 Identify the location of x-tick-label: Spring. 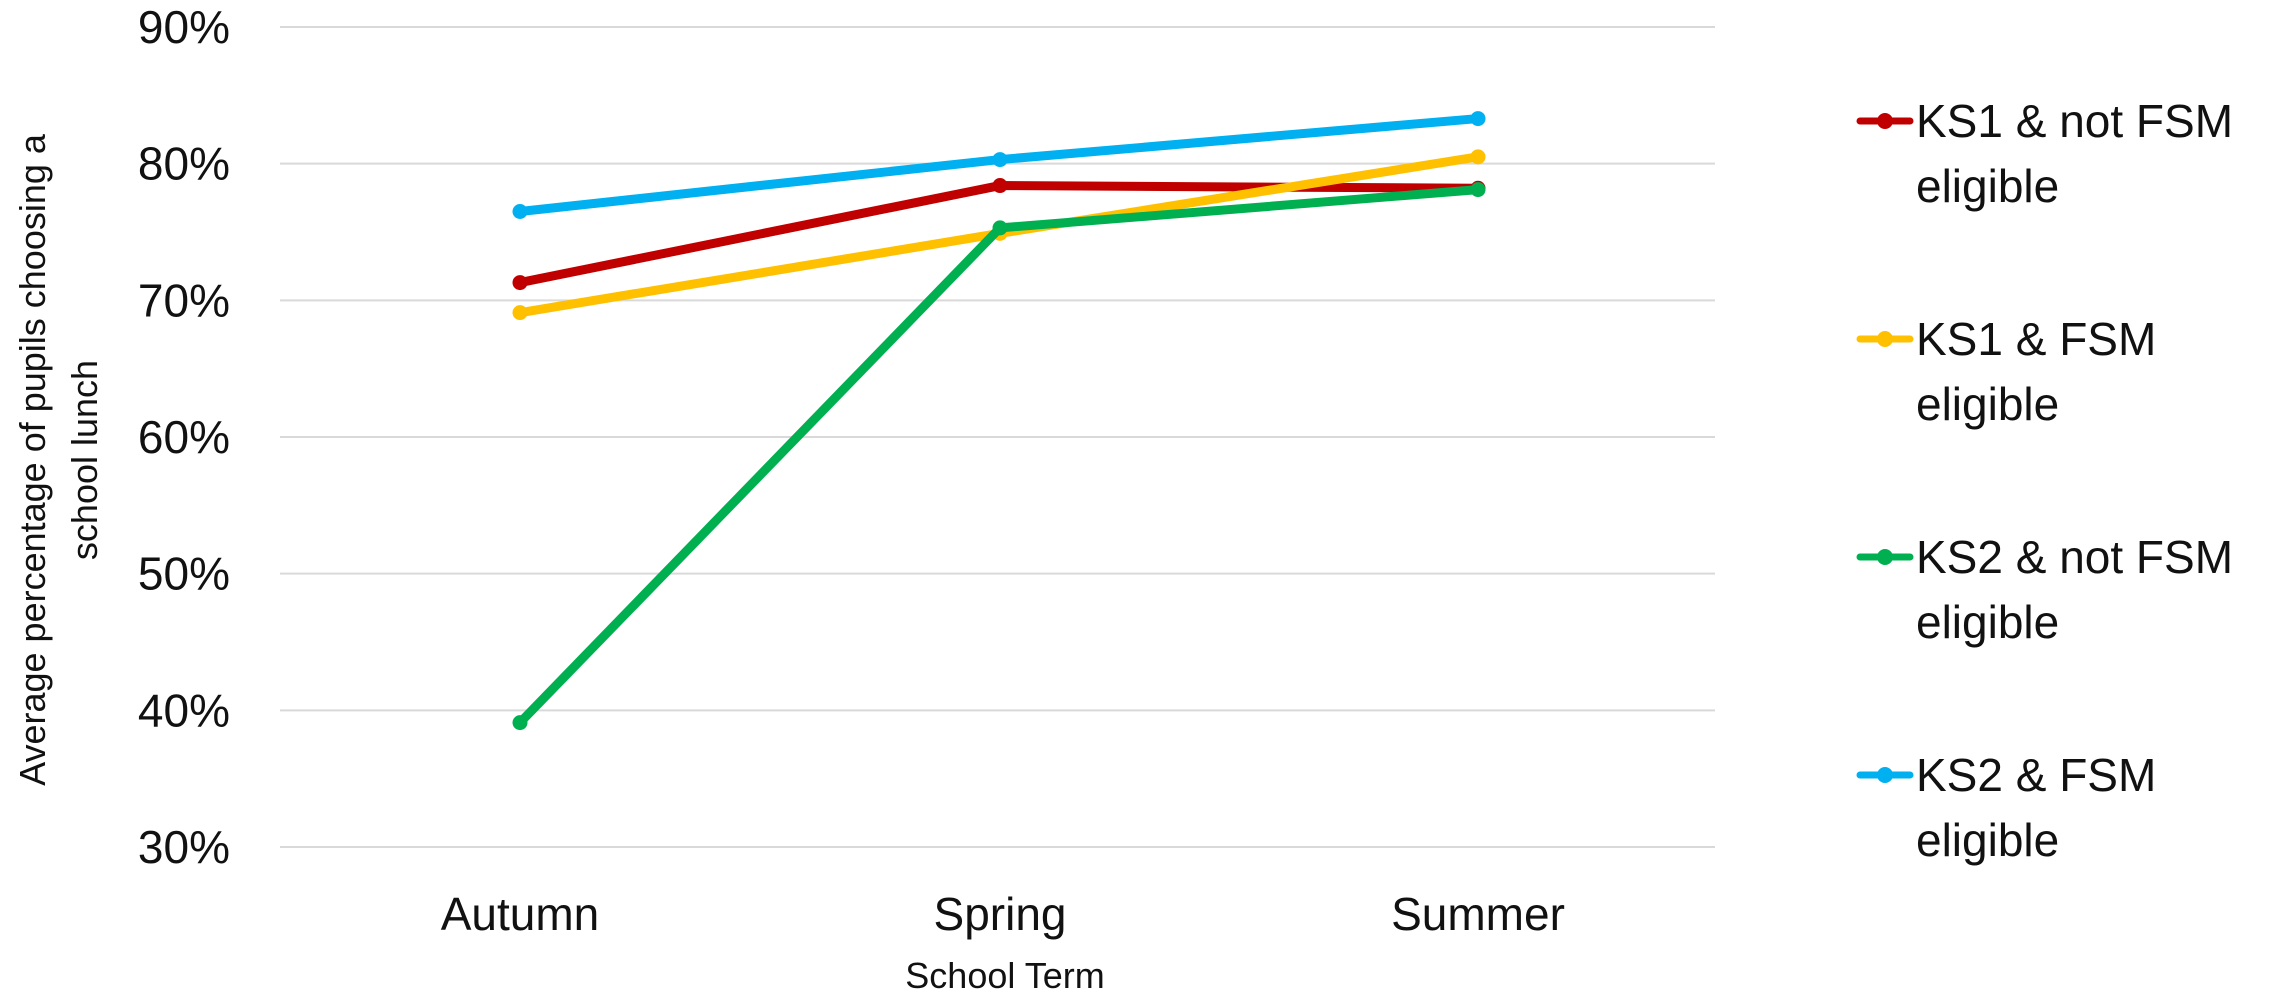
(1000, 914).